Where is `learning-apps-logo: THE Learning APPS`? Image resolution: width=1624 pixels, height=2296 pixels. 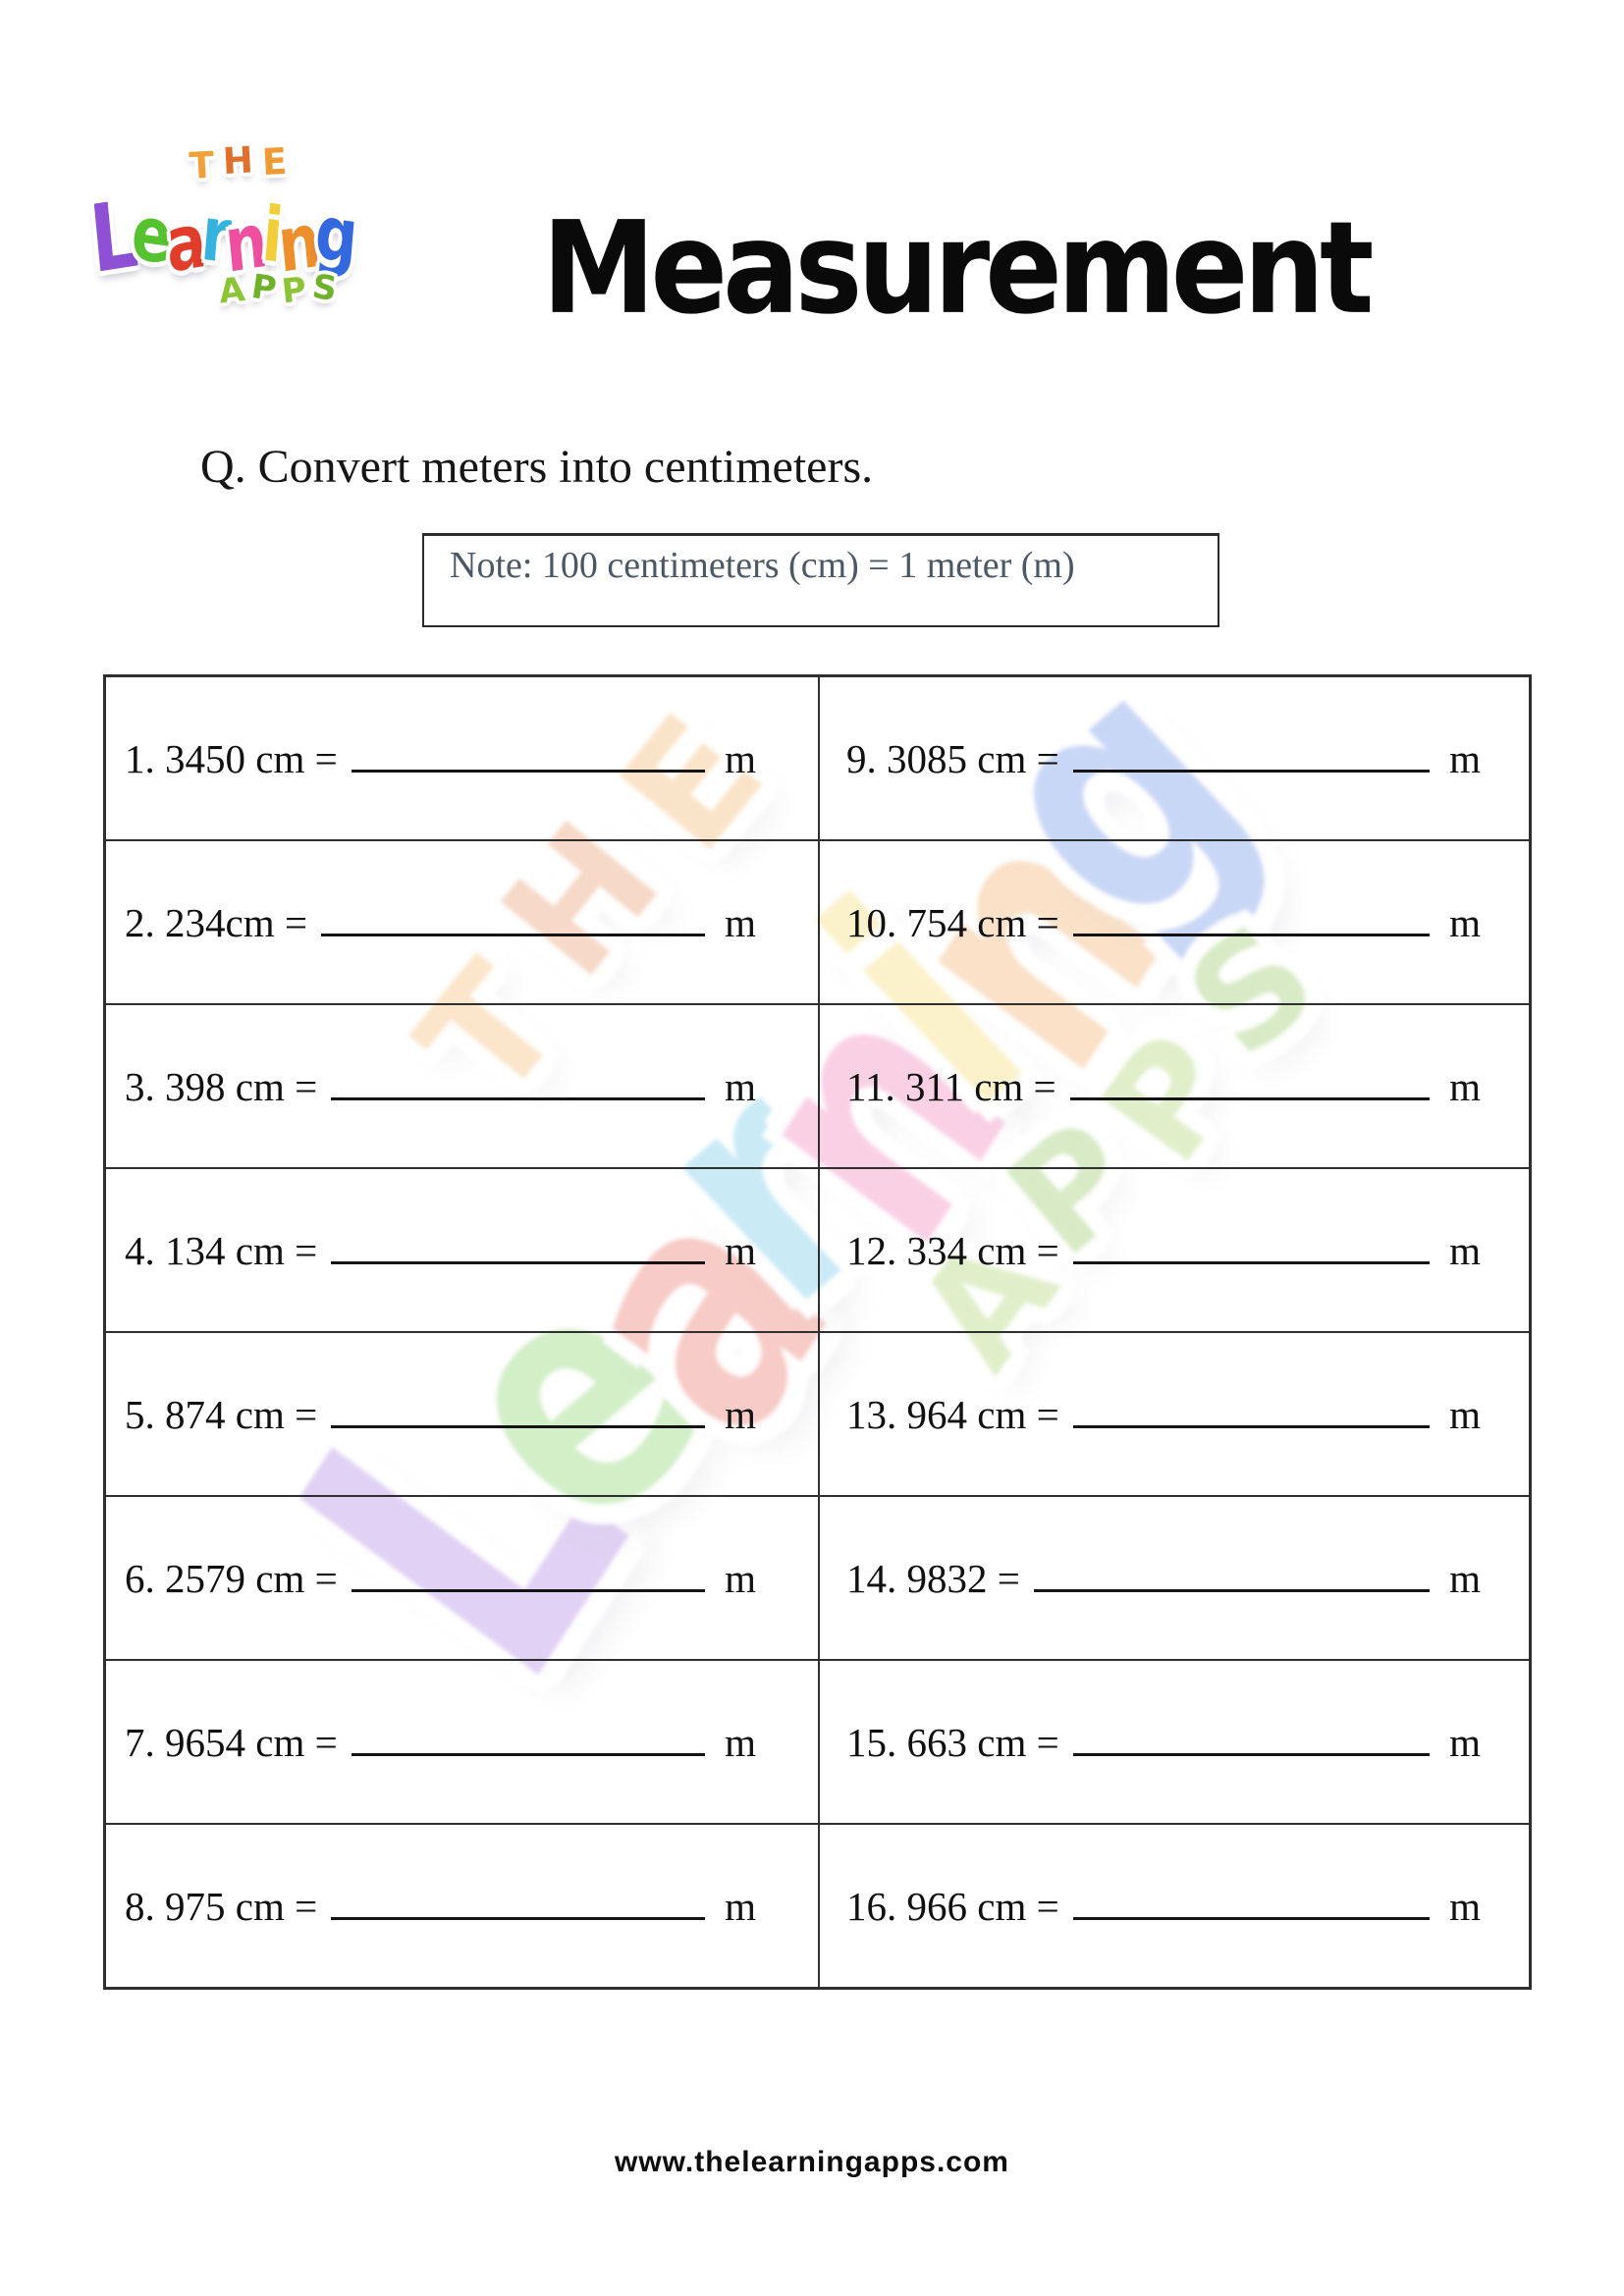 learning-apps-logo: THE Learning APPS is located at coordinates (220, 225).